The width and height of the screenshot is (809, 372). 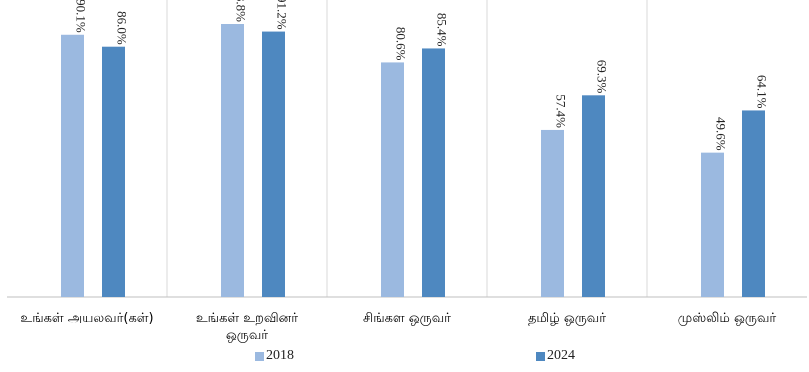 I want to click on legend-swatch-2024, so click(x=540, y=356).